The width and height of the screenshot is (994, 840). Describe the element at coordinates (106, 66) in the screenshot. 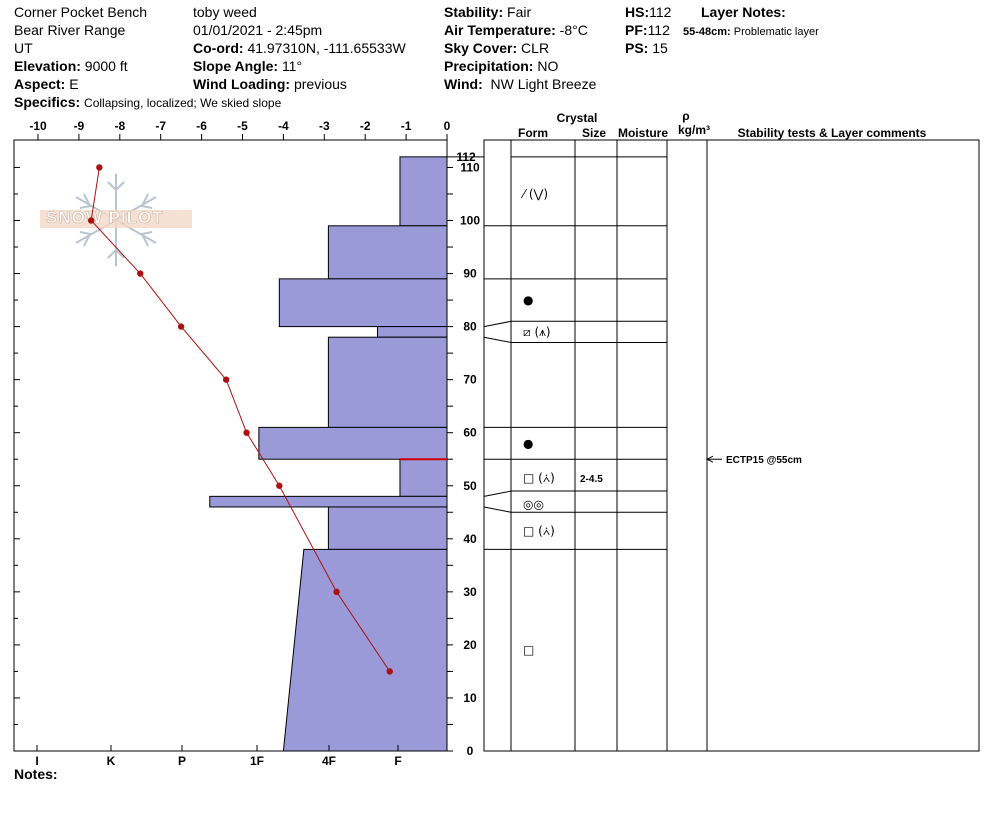

I see `elevation-value: 9000 ft` at that location.